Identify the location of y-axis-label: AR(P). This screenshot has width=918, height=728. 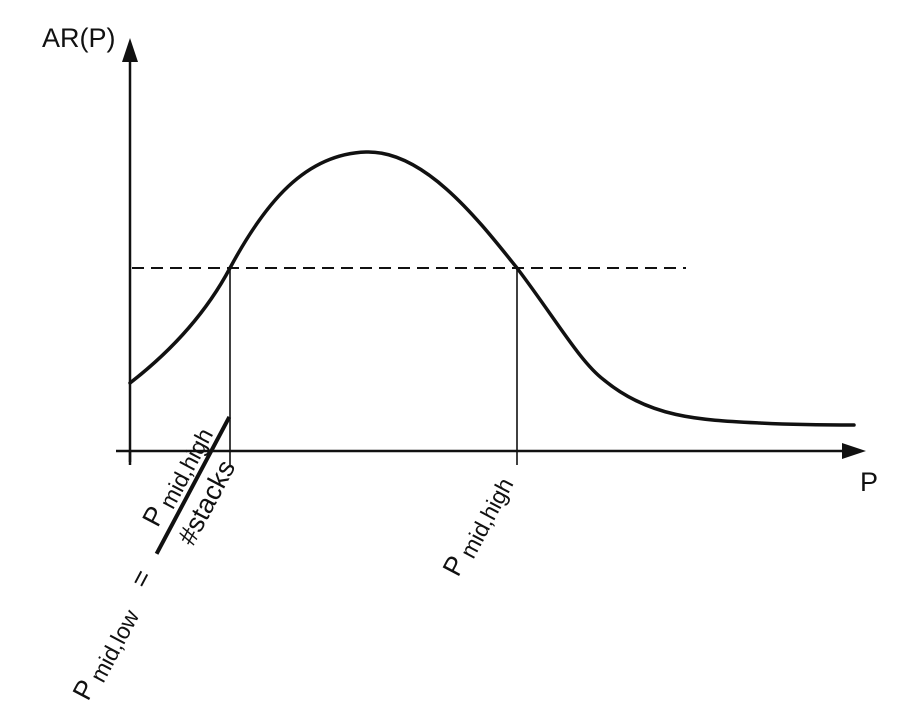
(79, 38).